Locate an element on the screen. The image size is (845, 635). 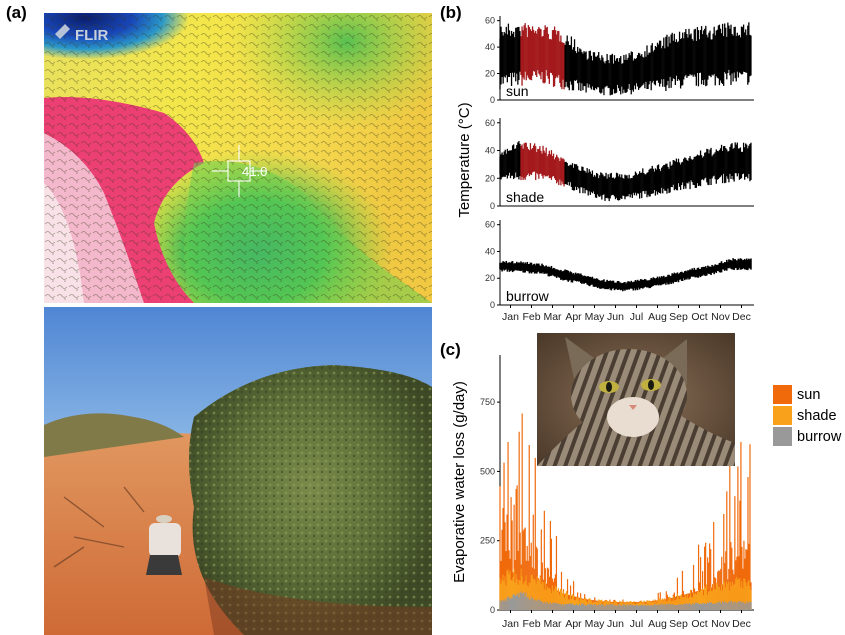
month-label-b: Dec is located at coordinates (741, 317).